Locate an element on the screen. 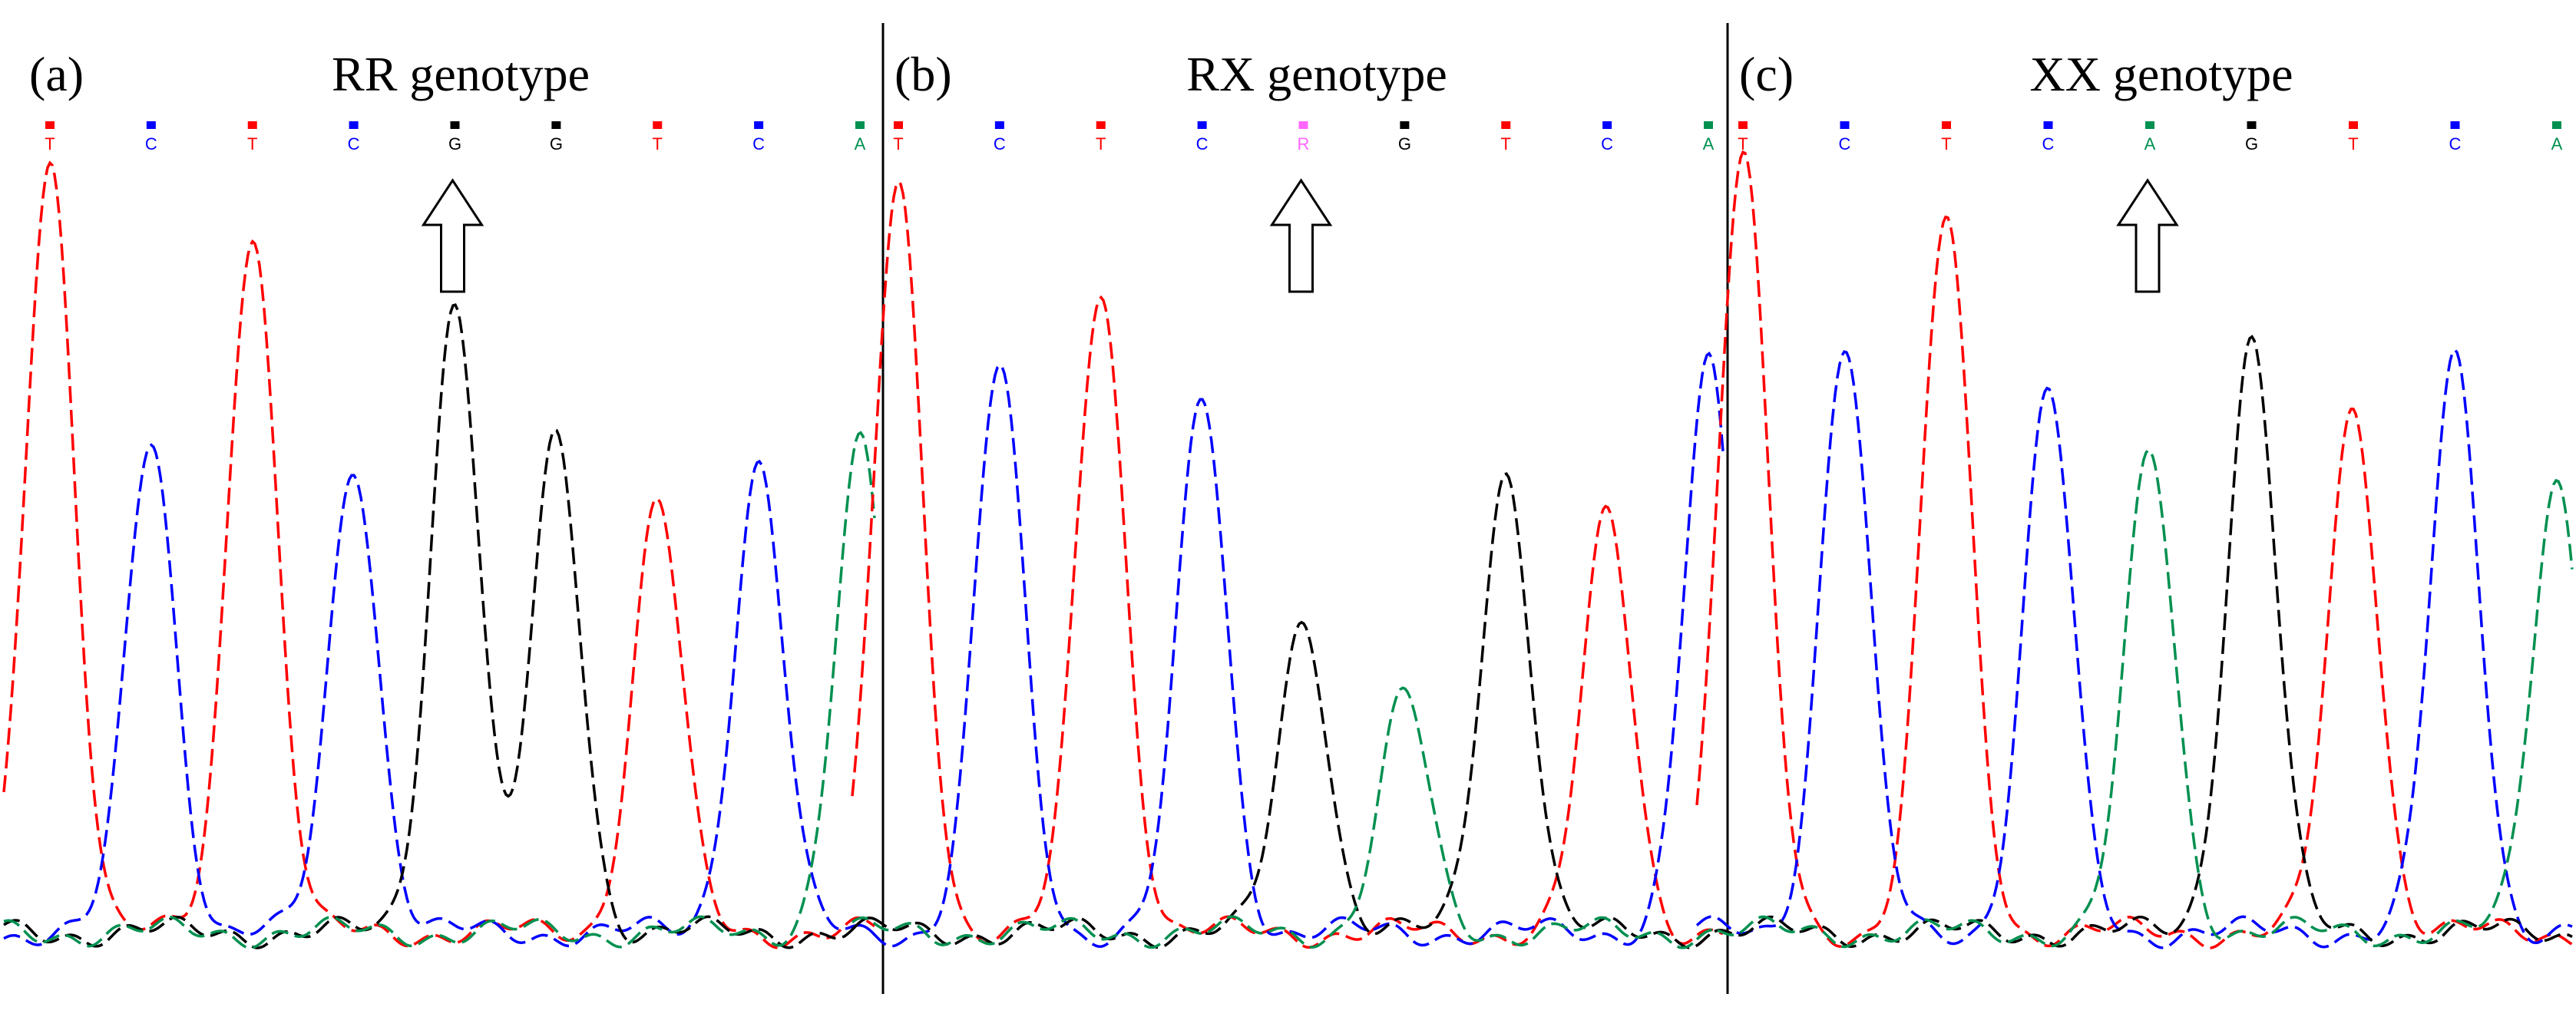 The height and width of the screenshot is (1017, 2576). panel-b-label: (b) is located at coordinates (923, 74).